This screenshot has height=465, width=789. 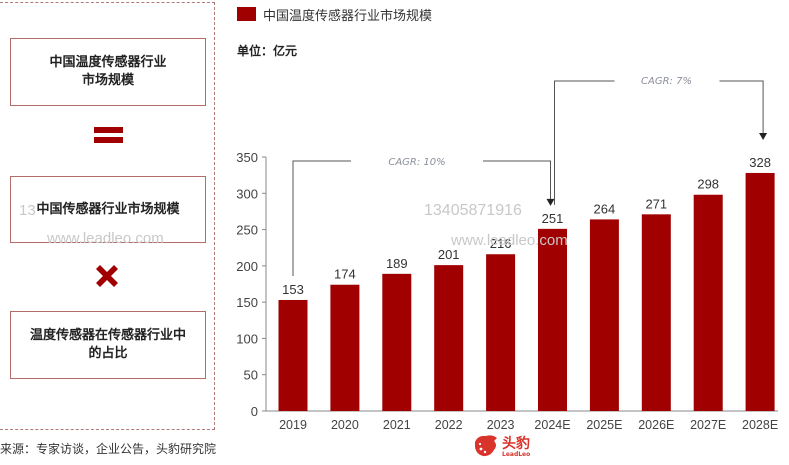 What do you see at coordinates (708, 184) in the screenshot?
I see `bar-value-label: 298` at bounding box center [708, 184].